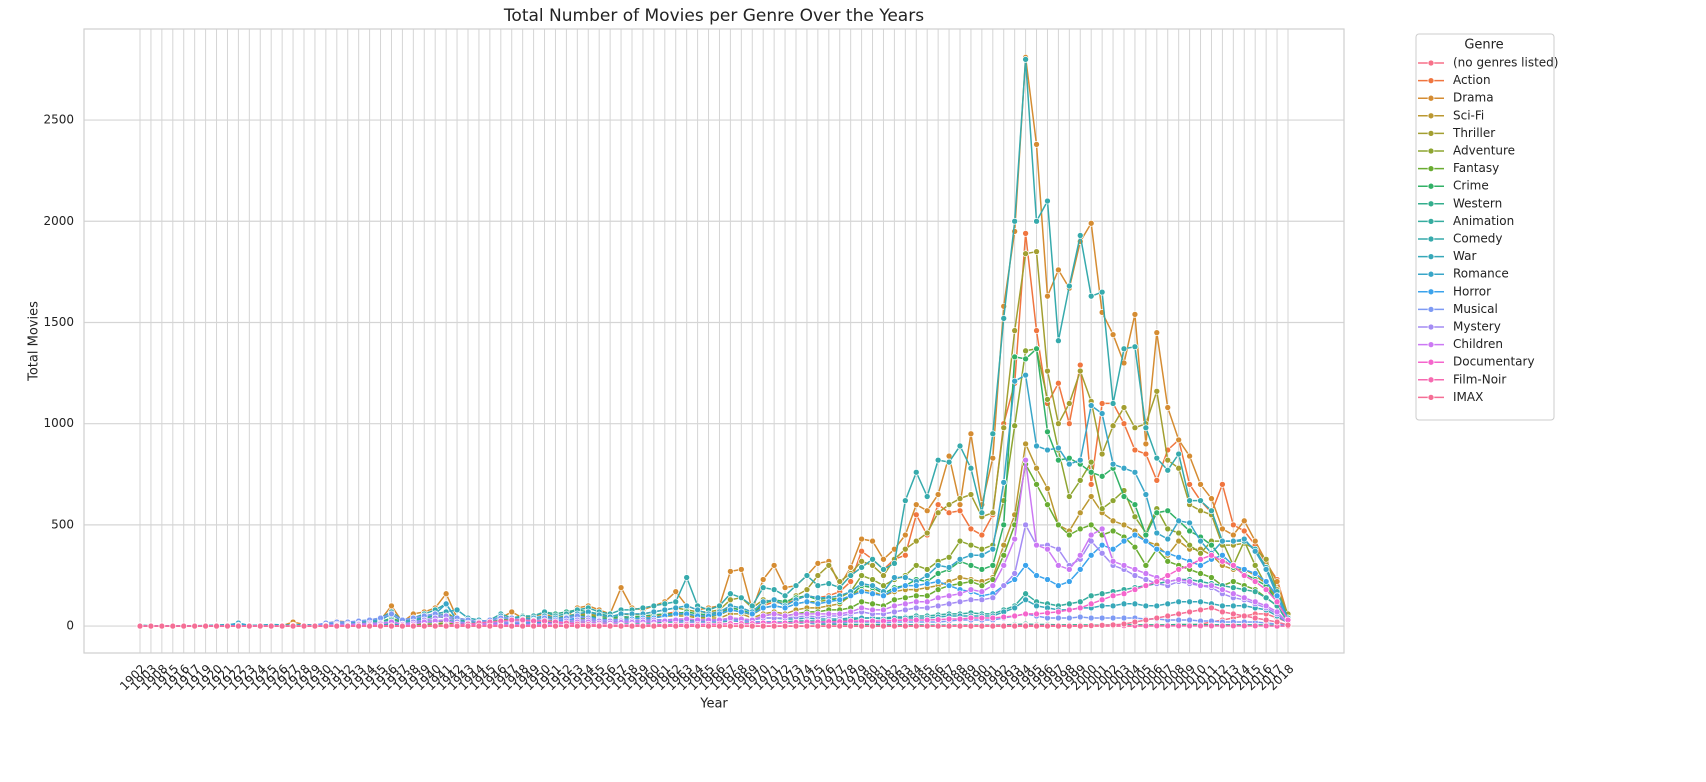  What do you see at coordinates (58, 120) in the screenshot?
I see `y-tick-label: 2500` at bounding box center [58, 120].